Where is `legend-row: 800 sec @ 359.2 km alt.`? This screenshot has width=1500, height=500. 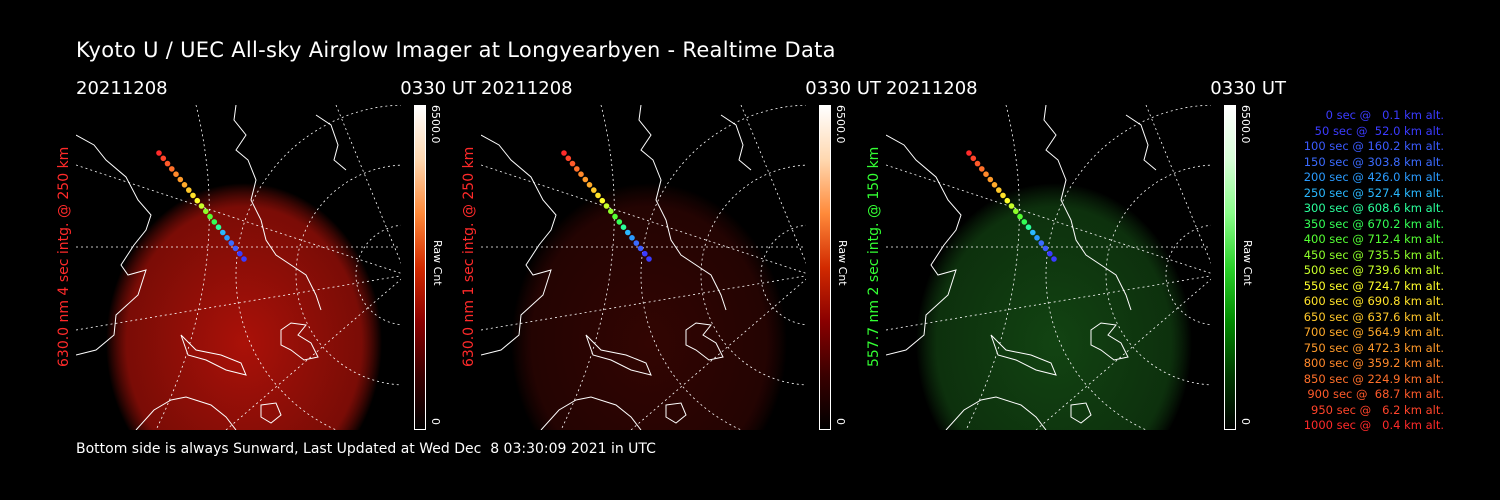
legend-row: 800 sec @ 359.2 km alt. is located at coordinates (1373, 363).